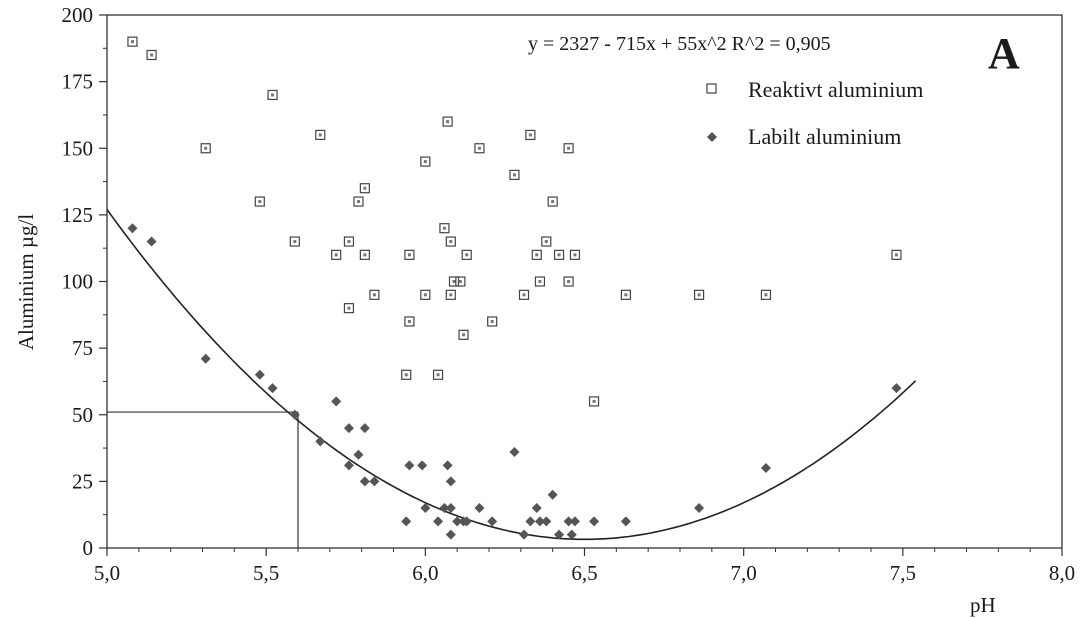 Image resolution: width=1083 pixels, height=618 pixels. I want to click on y-tick-label: 150, so click(78, 148).